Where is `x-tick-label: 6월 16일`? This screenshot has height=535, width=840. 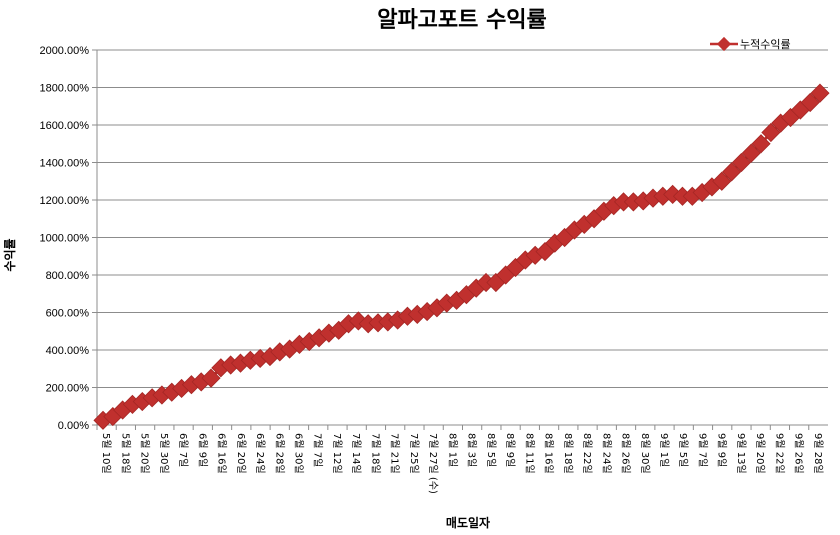
x-tick-label: 6월 16일 is located at coordinates (222, 453).